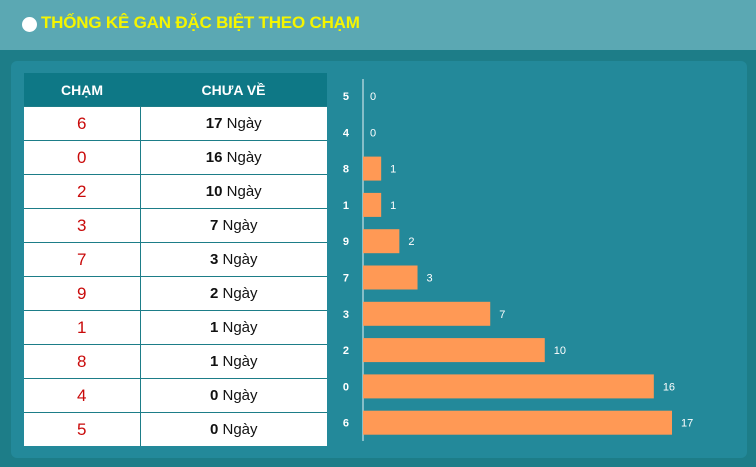 Image resolution: width=756 pixels, height=467 pixels. I want to click on table-row: 6 17 Ngày, so click(175, 123).